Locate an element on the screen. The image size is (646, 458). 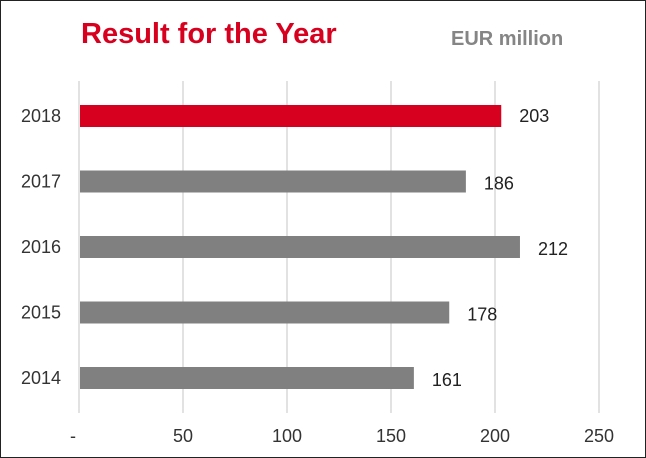
x-tick-label: 100 is located at coordinates (287, 436).